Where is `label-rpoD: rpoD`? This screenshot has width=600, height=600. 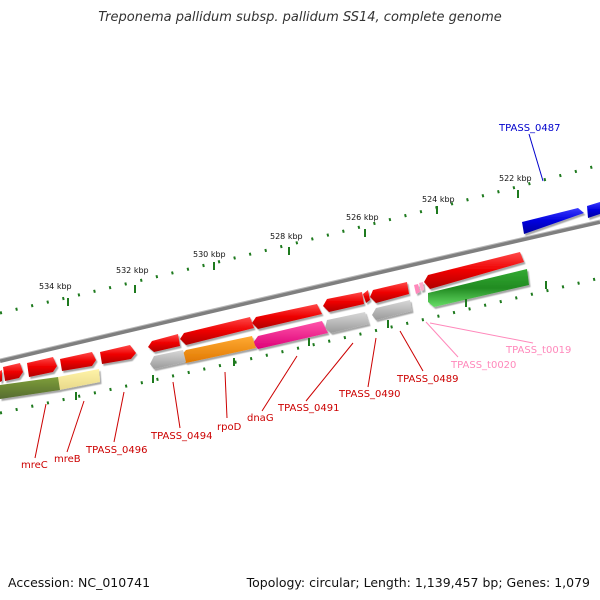
label-rpoD: rpoD is located at coordinates (229, 427).